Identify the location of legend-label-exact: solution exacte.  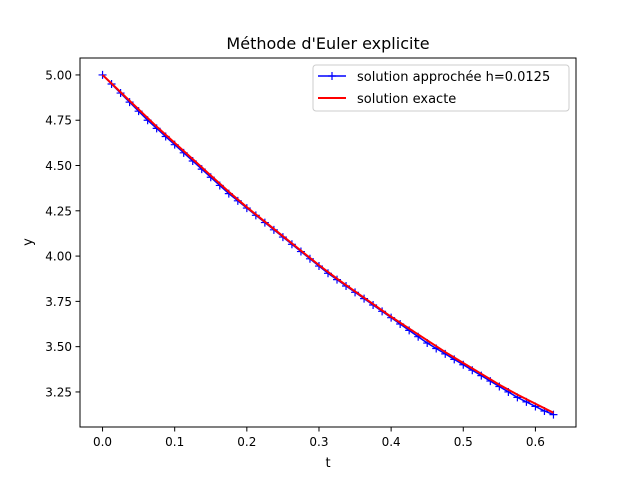
(406, 99).